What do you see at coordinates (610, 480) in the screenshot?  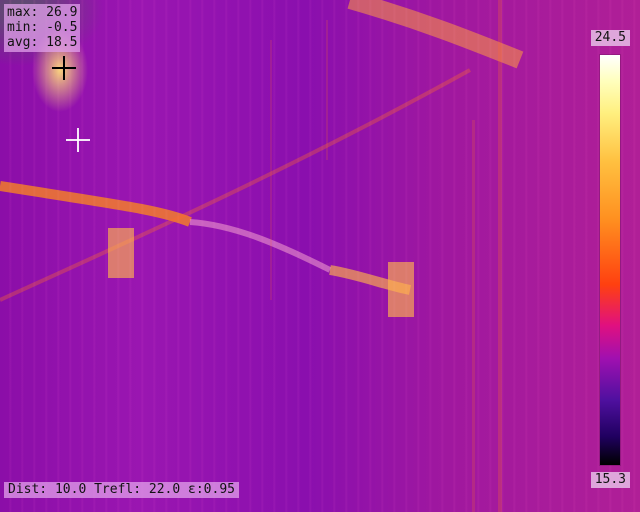 I see `scale-min-value: 15.3` at bounding box center [610, 480].